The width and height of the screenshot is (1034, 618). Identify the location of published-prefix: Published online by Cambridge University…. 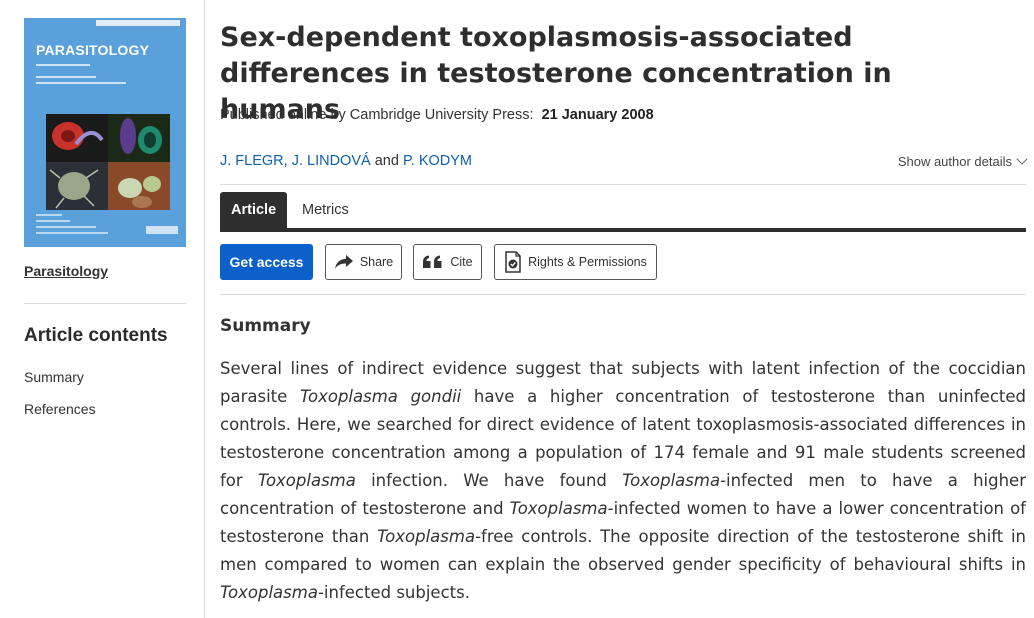
(377, 115).